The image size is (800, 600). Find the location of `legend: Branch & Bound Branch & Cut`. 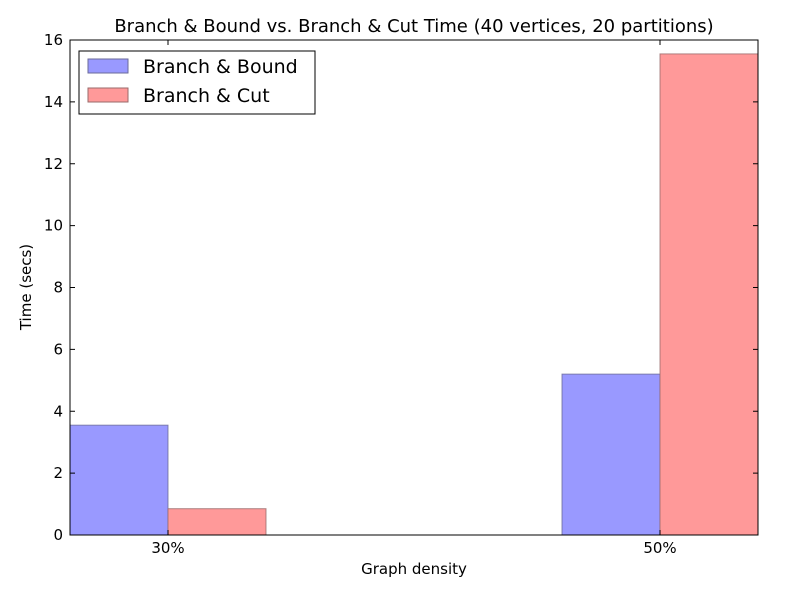

legend: Branch & Bound Branch & Cut is located at coordinates (197, 82).